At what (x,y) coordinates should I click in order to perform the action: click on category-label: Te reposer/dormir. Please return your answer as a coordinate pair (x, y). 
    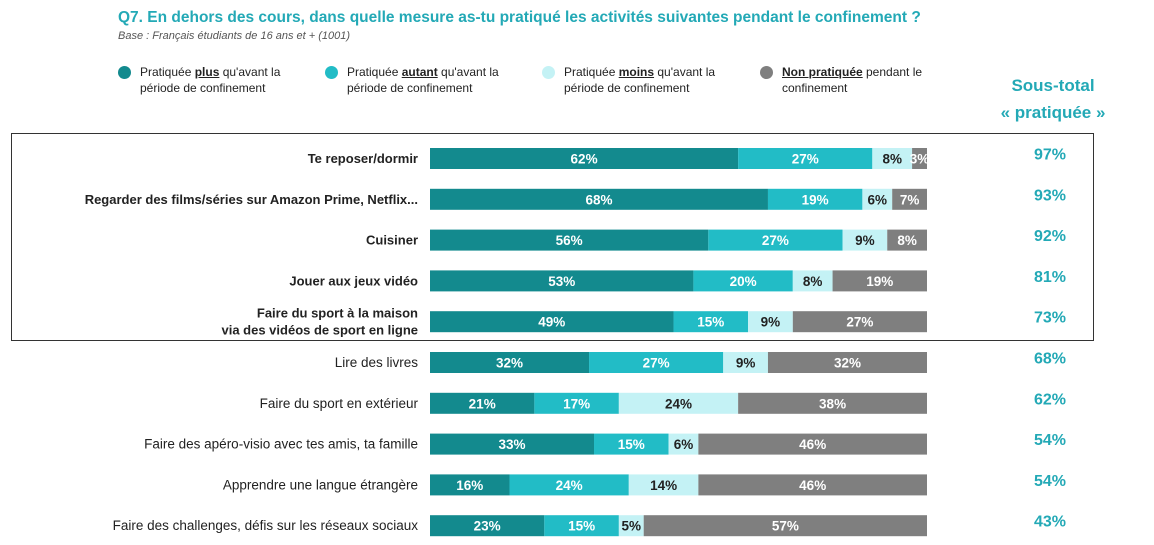
    Looking at the image, I should click on (363, 158).